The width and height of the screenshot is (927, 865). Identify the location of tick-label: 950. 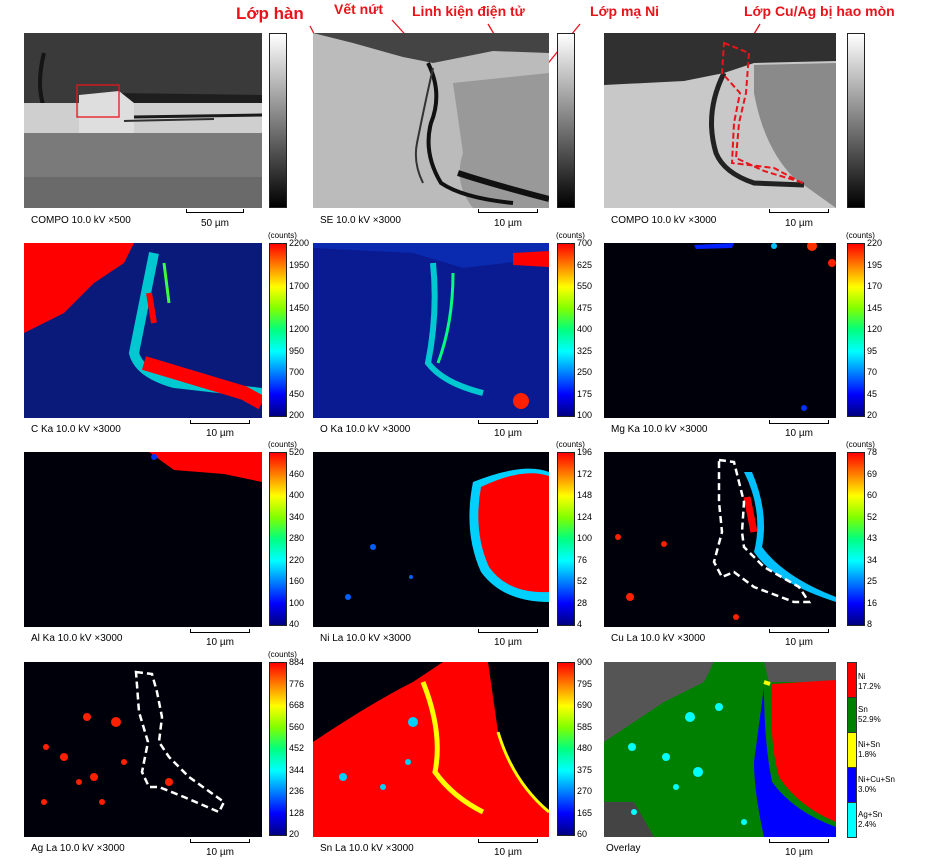
(297, 350).